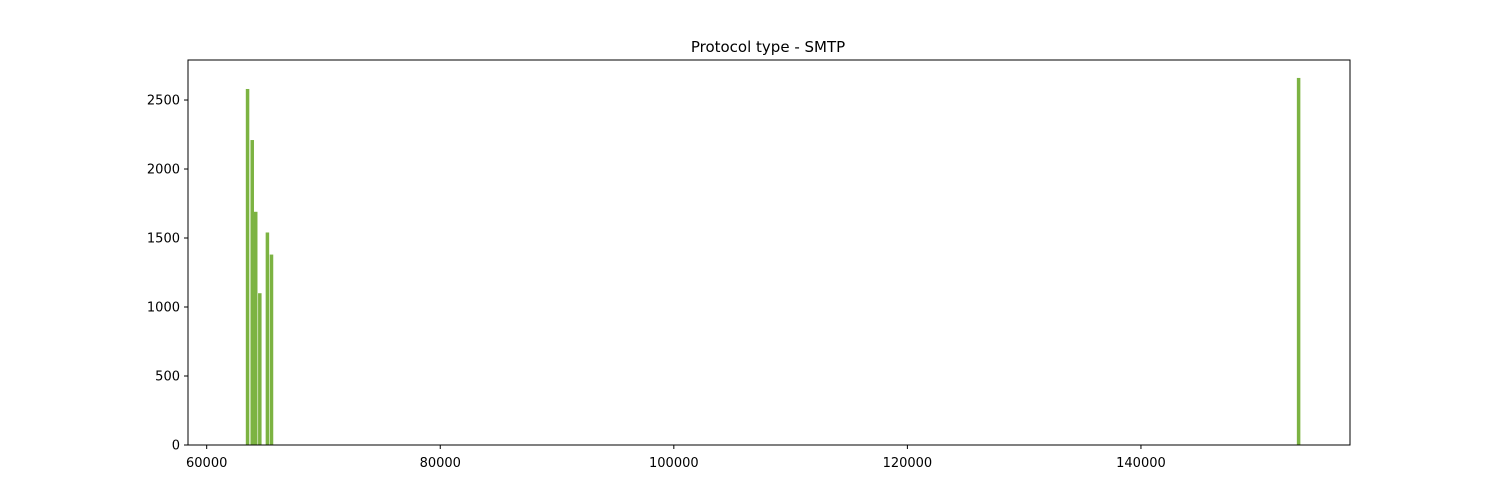  I want to click on y-tick-label-1: 500, so click(167, 377).